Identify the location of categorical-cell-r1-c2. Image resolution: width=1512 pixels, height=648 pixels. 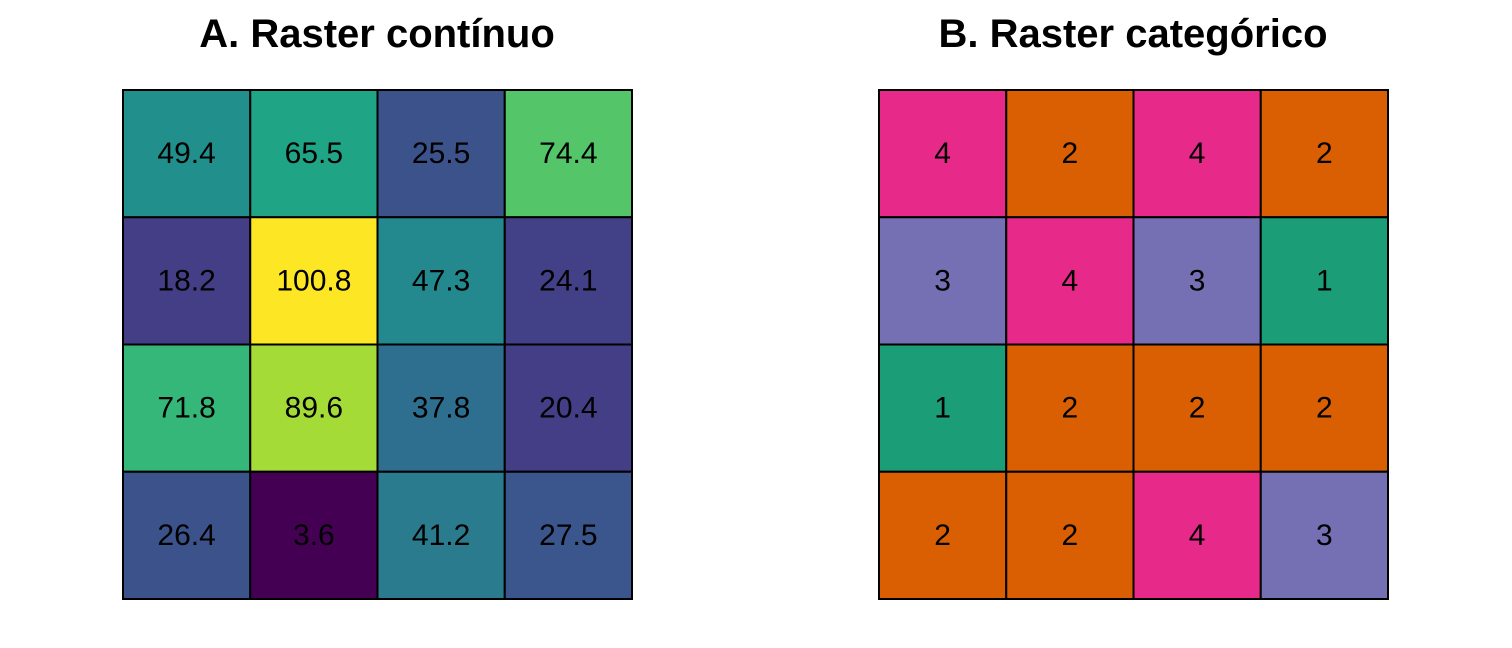
(1197, 281).